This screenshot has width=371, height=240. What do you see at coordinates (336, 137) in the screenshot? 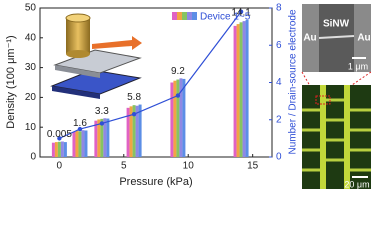
I see `panel-optical: 20 μm` at bounding box center [336, 137].